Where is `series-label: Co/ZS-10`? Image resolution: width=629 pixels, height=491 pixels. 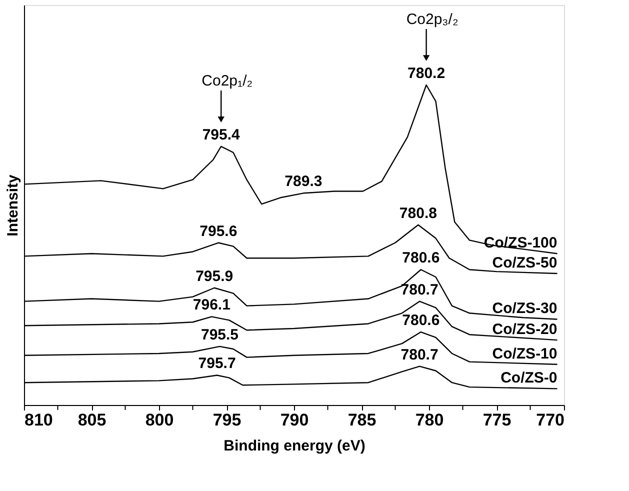
series-label: Co/ZS-10 is located at coordinates (525, 353).